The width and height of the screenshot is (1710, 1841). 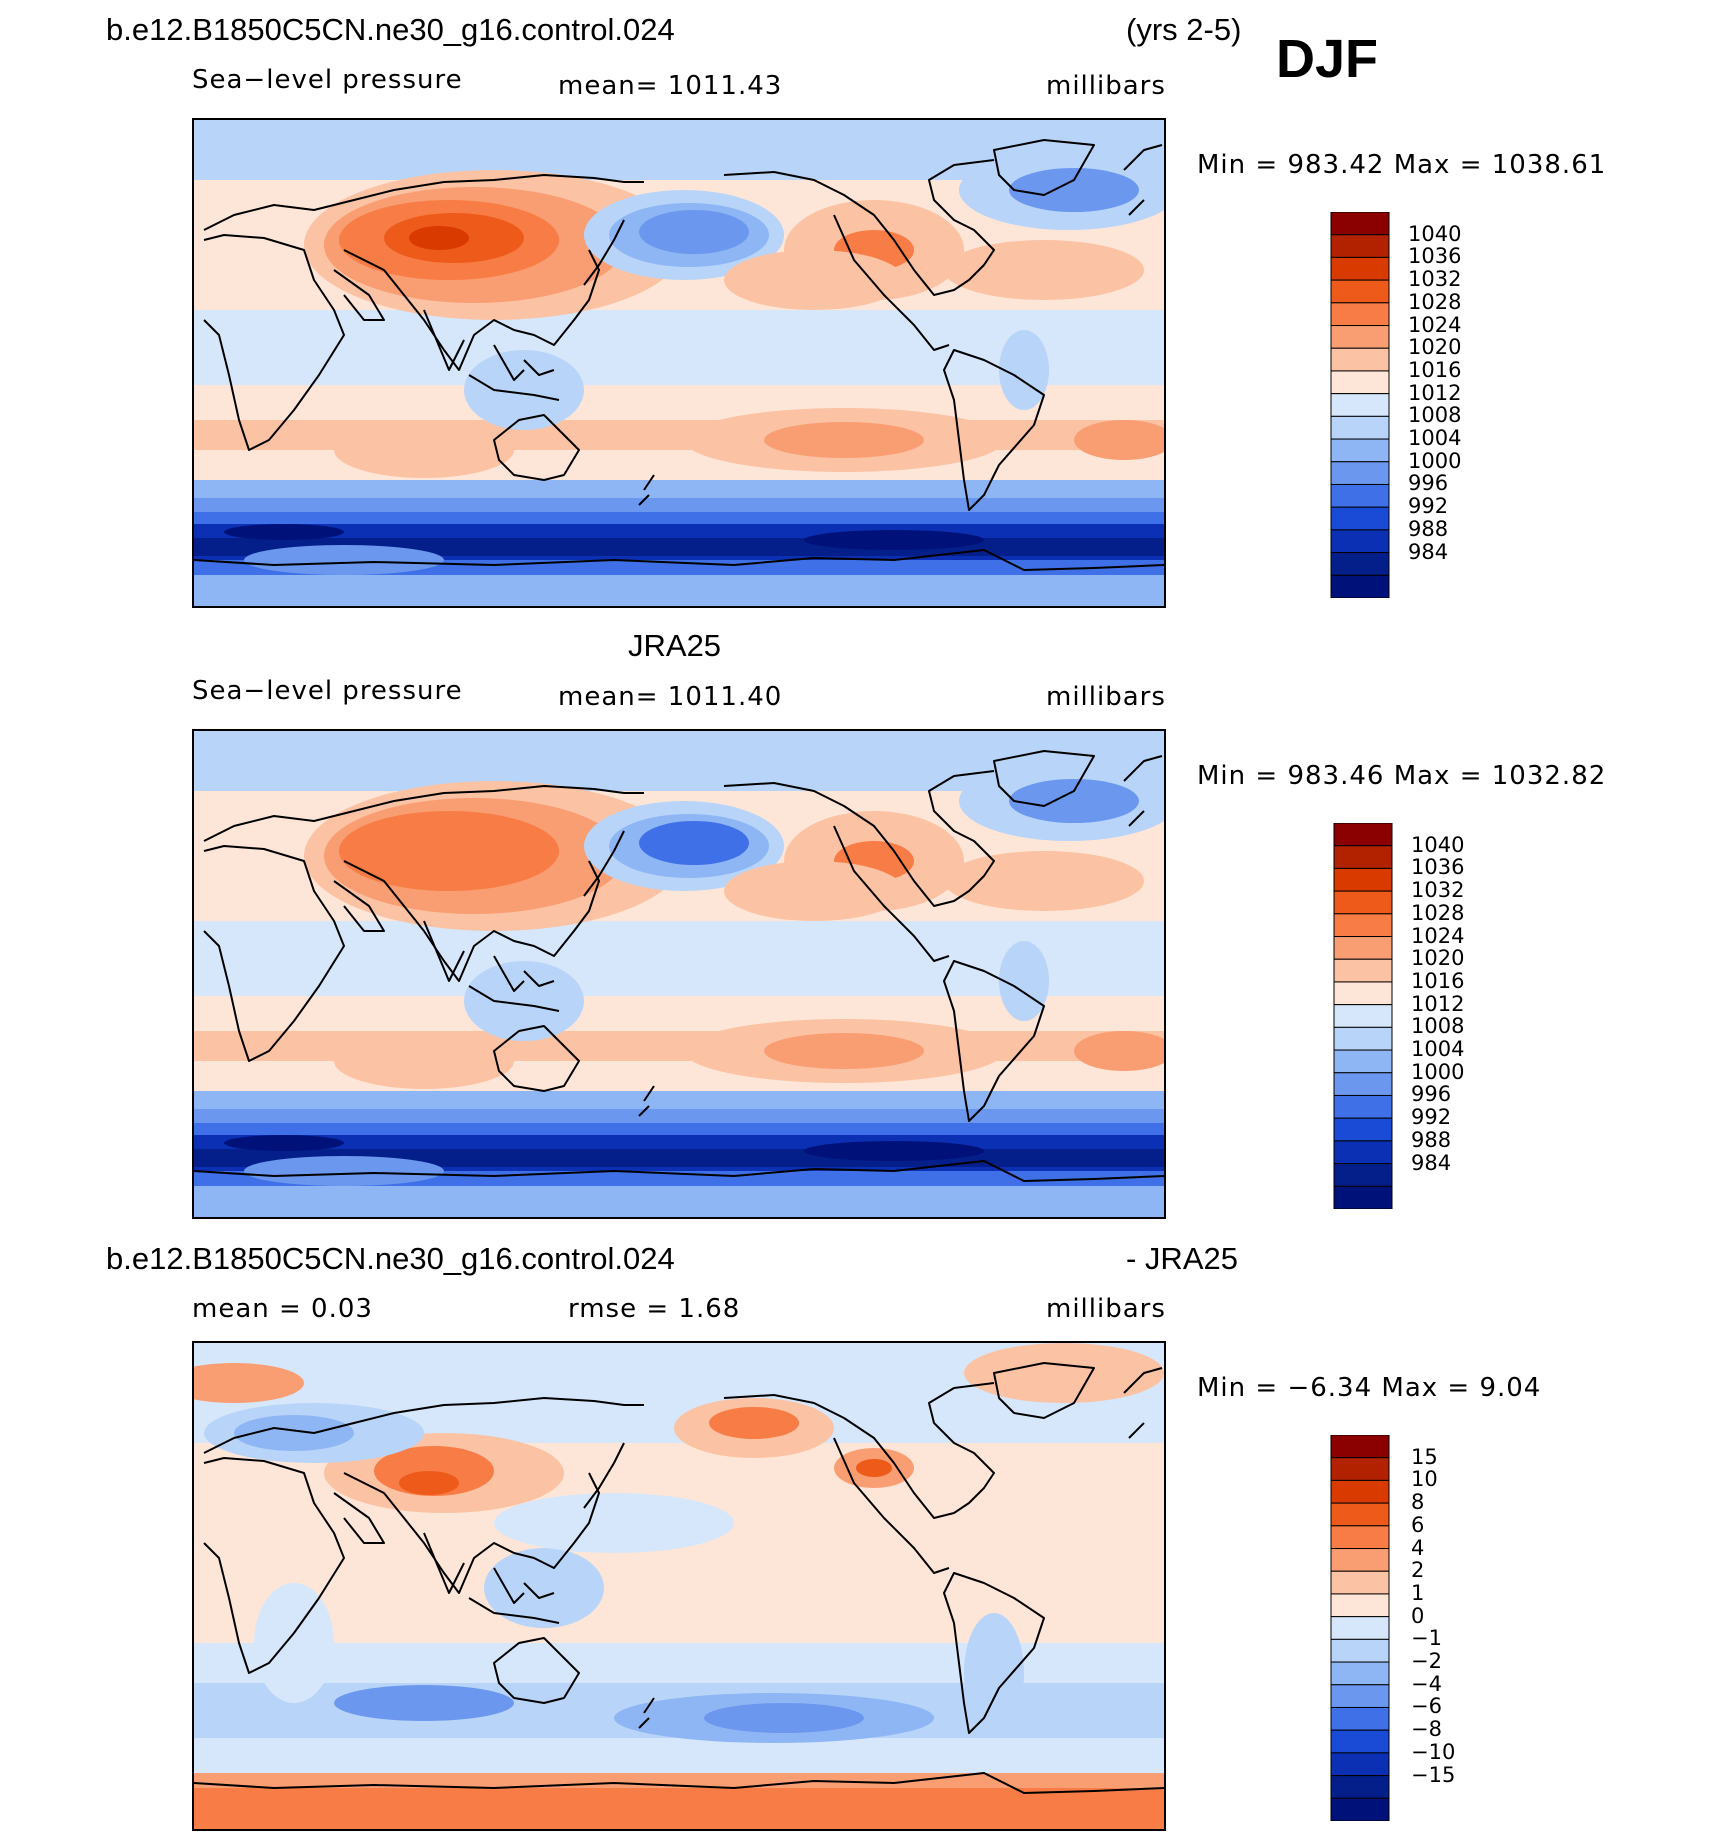 I want to click on colorbar-tick-label: −6, so click(x=1426, y=1706).